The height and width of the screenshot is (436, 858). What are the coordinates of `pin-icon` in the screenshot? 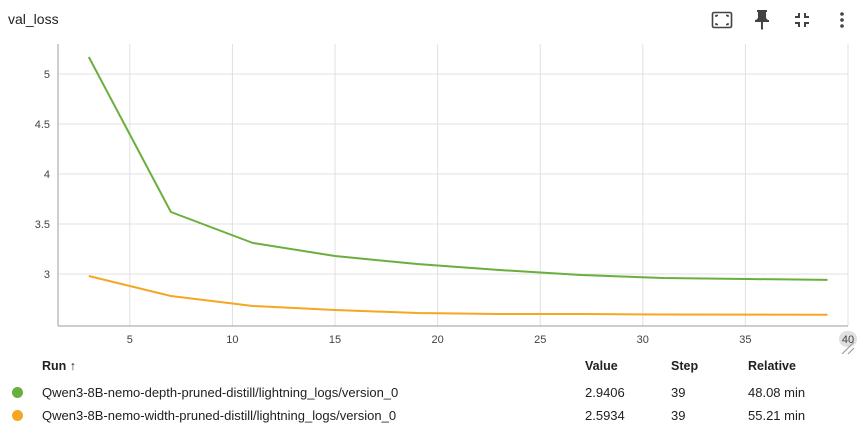 It's located at (762, 20).